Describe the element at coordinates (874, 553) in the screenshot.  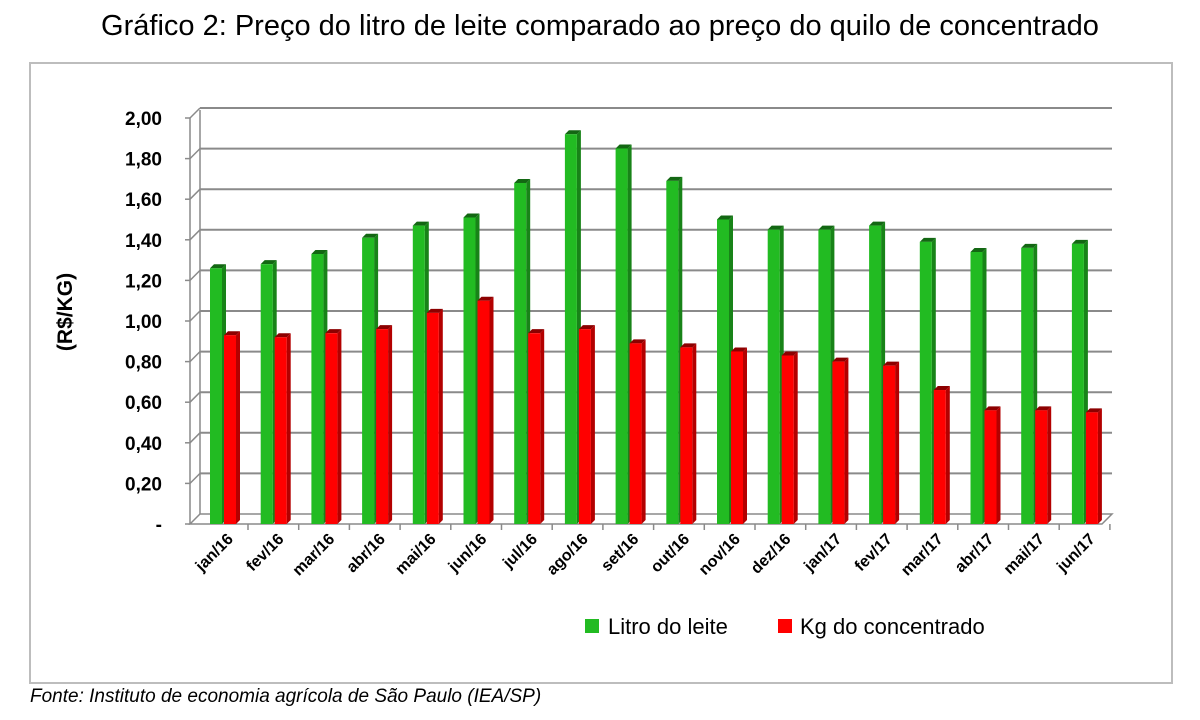
I see `x-tick-label: fev/17` at that location.